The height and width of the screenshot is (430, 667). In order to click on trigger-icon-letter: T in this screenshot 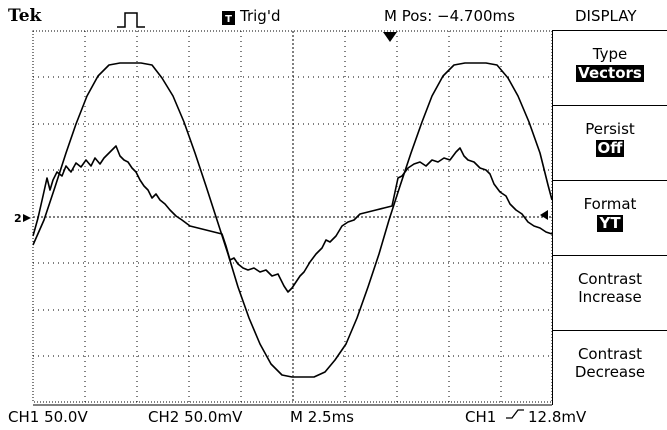, I will do `click(228, 19)`.